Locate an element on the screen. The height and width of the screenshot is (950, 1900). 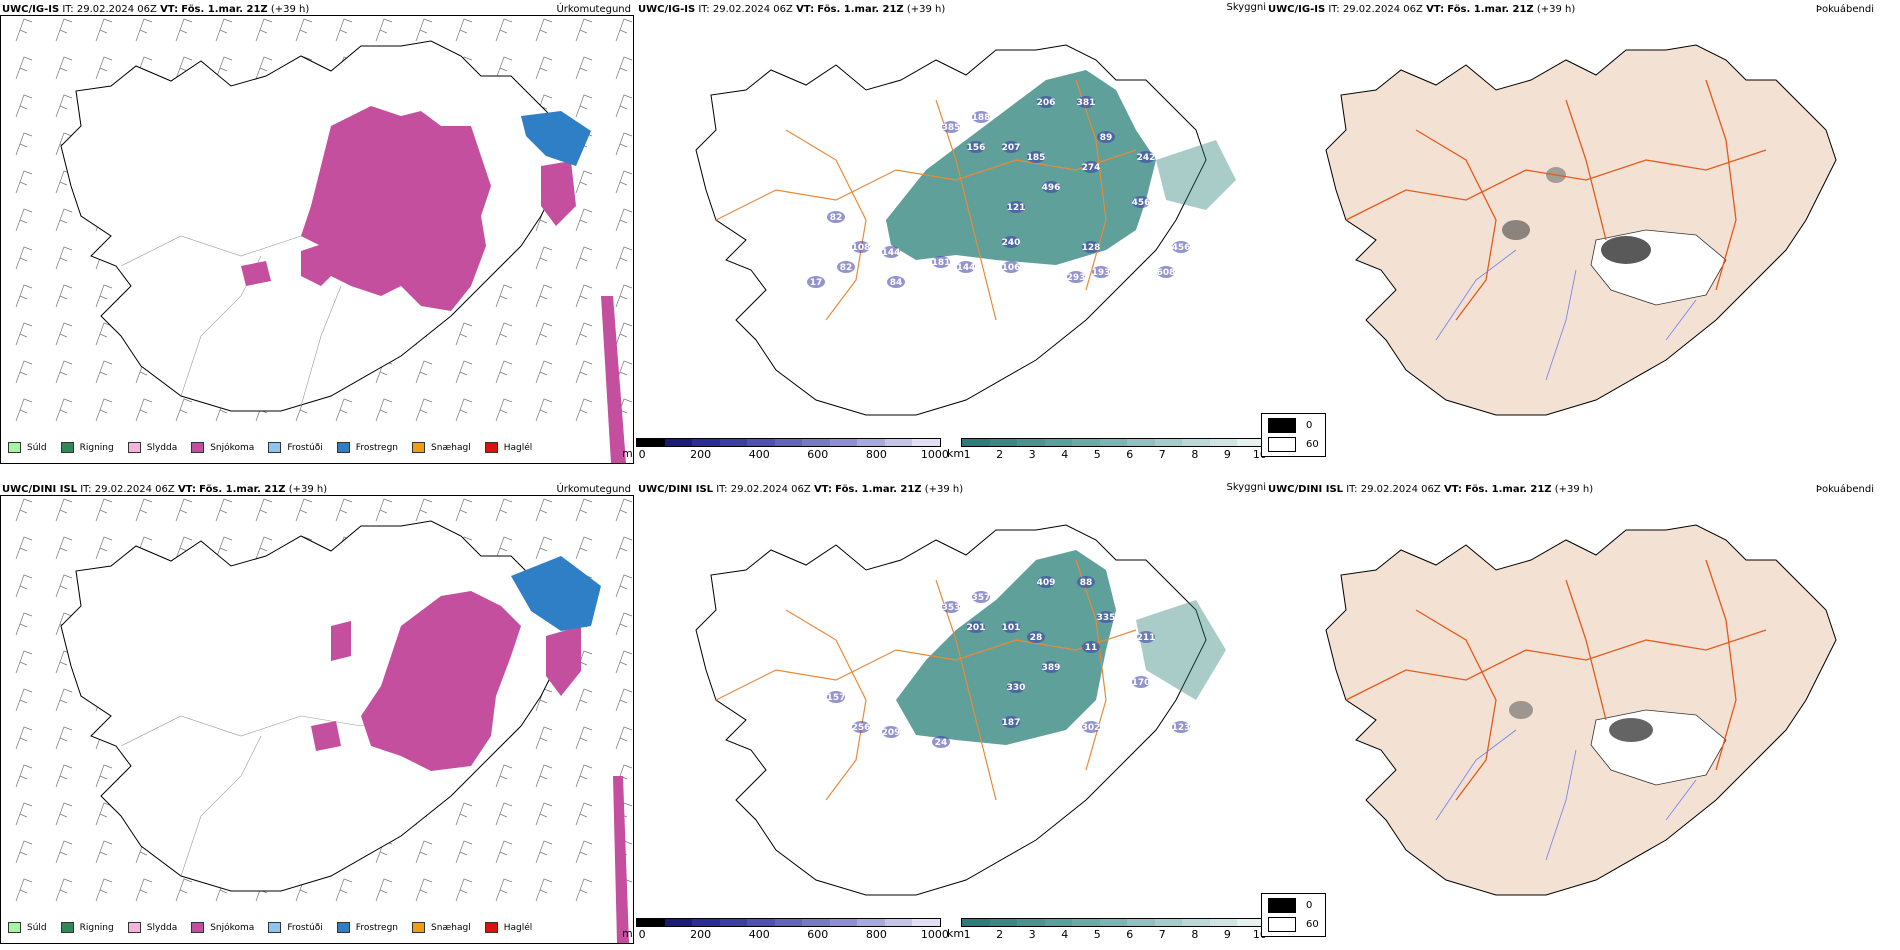
valid-time: Fös. 1.mar. 21Z is located at coordinates (860, 9).